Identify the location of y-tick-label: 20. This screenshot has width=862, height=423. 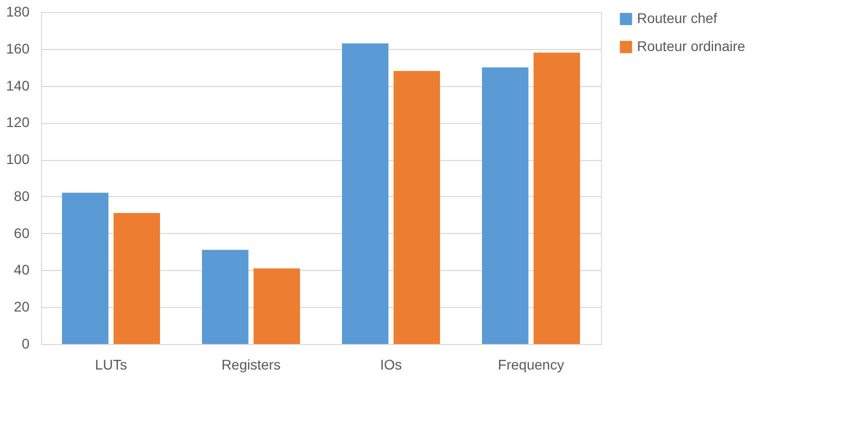
(22, 306).